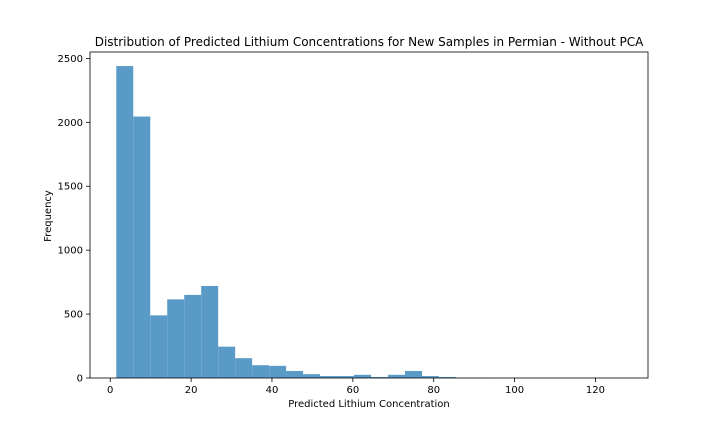  What do you see at coordinates (70, 187) in the screenshot?
I see `y-tick-label: 1500` at bounding box center [70, 187].